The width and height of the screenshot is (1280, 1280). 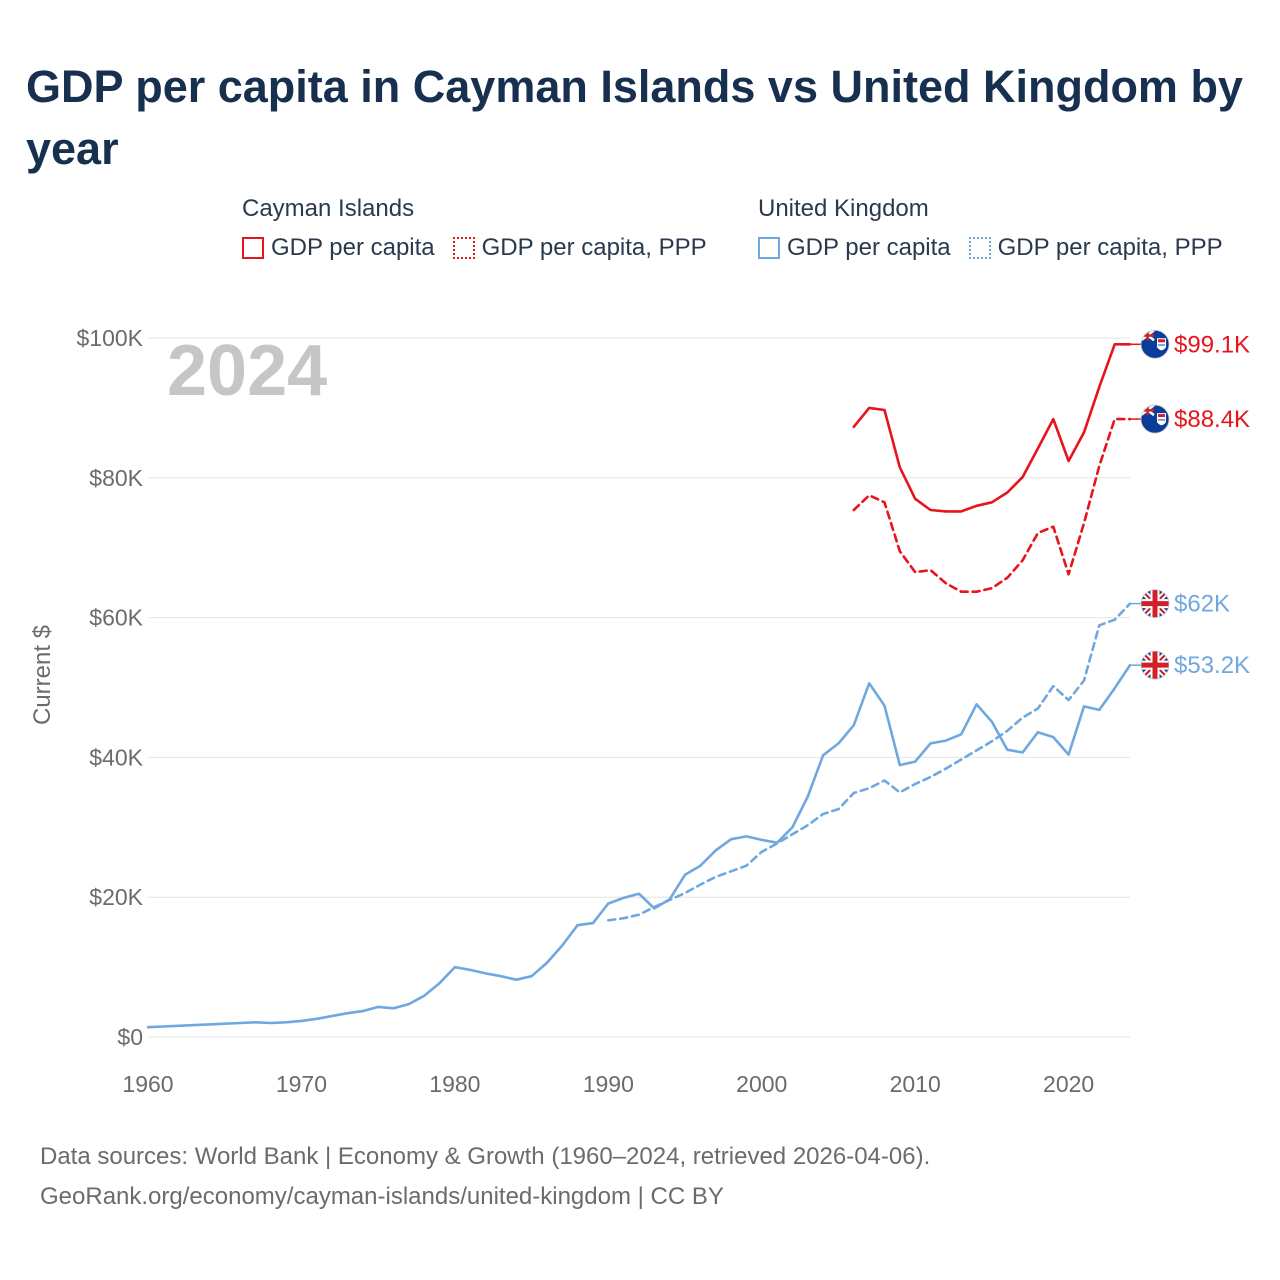 I want to click on legend-swatch-dotted-blue, so click(x=979, y=248).